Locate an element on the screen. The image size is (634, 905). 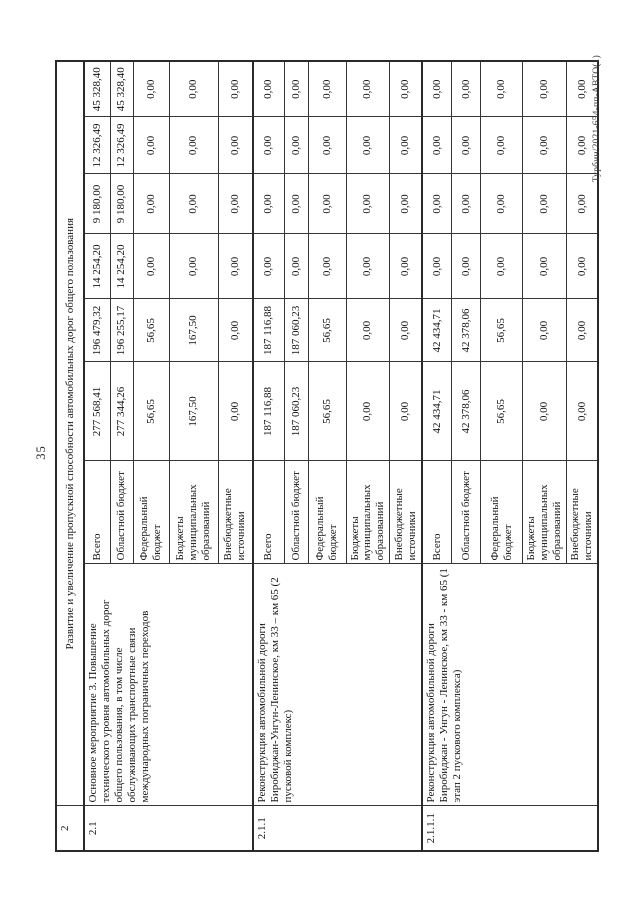
cell-funding-source: Внебюджетные источники is located at coordinates (582, 512).